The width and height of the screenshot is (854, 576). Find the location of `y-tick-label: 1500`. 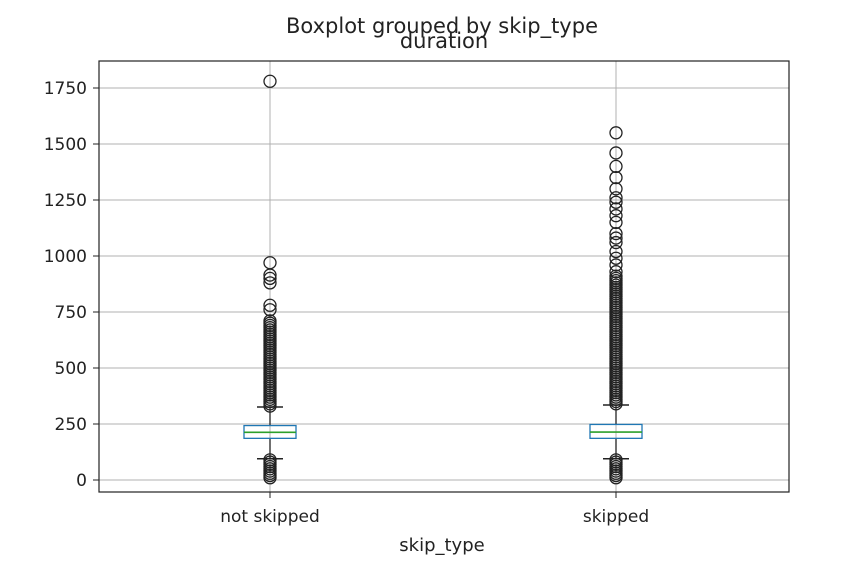

y-tick-label: 1500 is located at coordinates (65, 145).